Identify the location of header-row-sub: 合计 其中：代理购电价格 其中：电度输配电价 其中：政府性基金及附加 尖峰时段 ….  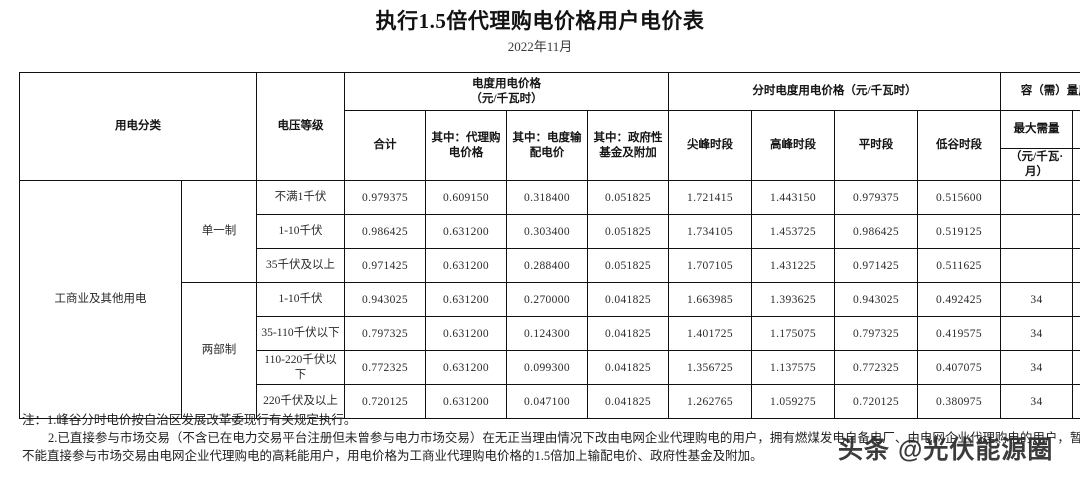
(550, 145).